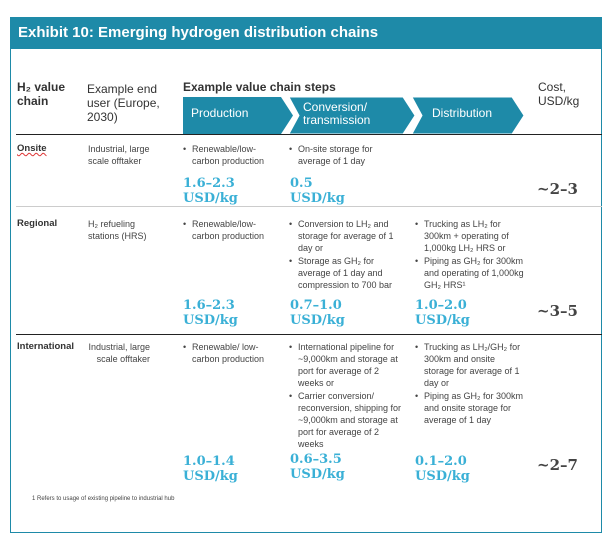  I want to click on step-arrow-conversion: Conversion/ transmission, so click(352, 115).